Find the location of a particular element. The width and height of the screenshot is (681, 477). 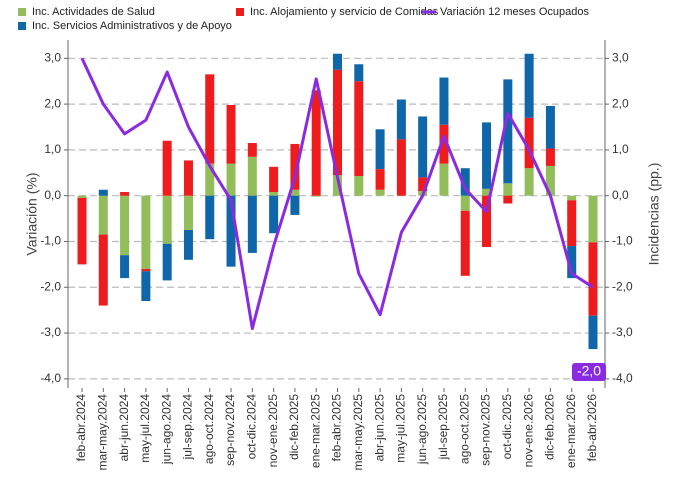

y2-tick-label: -4,0 is located at coordinates (622, 378).